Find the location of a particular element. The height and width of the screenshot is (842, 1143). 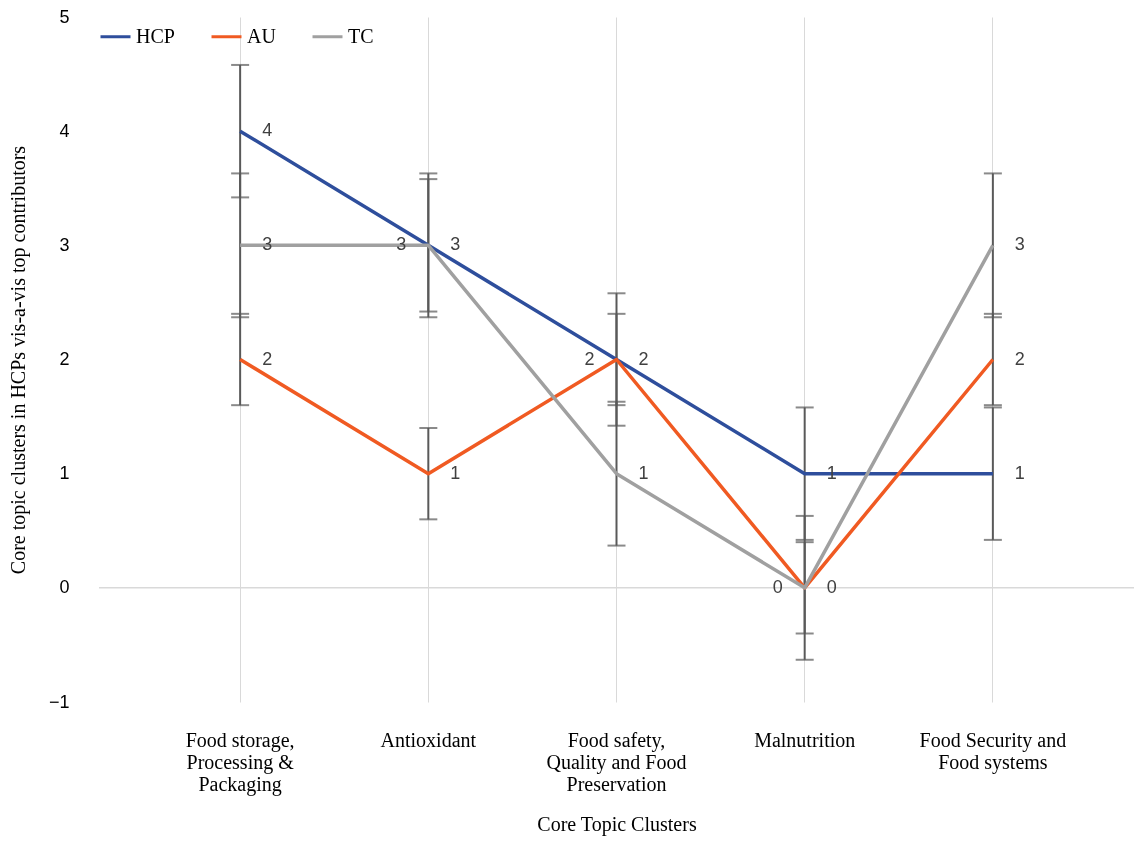

y-tick-label: 5 is located at coordinates (64, 16).